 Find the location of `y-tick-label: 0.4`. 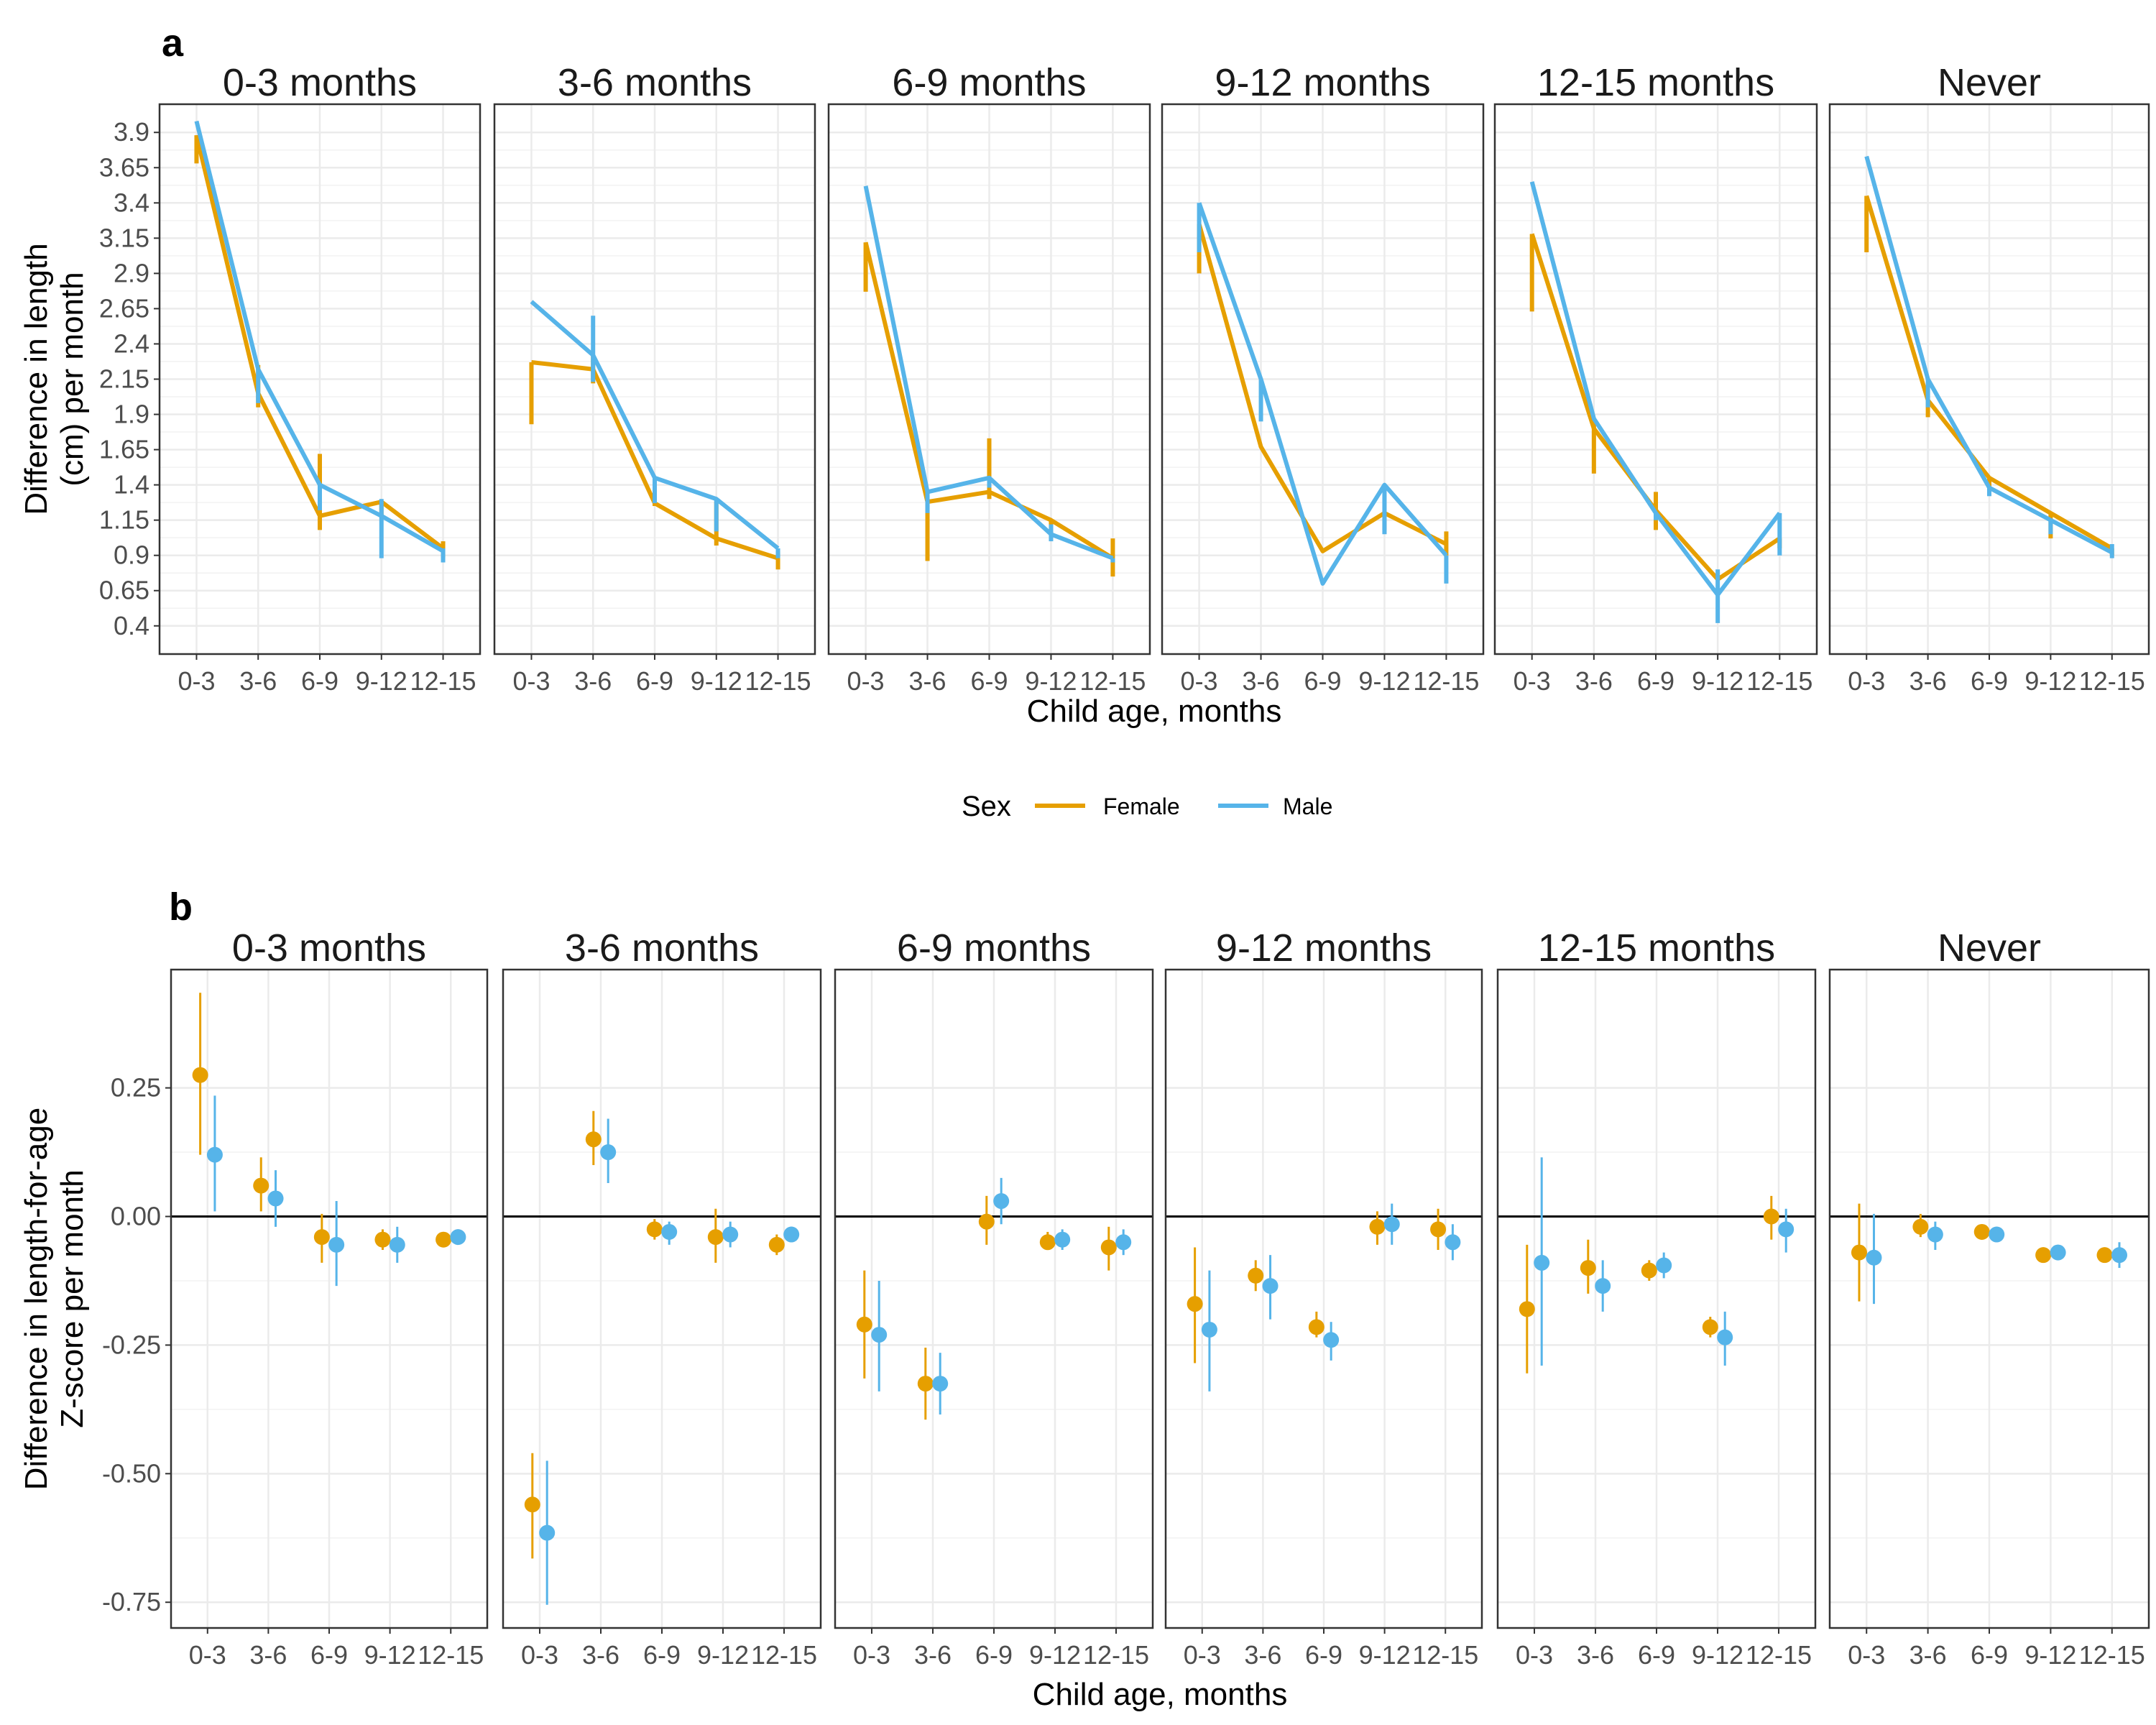

y-tick-label: 0.4 is located at coordinates (131, 625).